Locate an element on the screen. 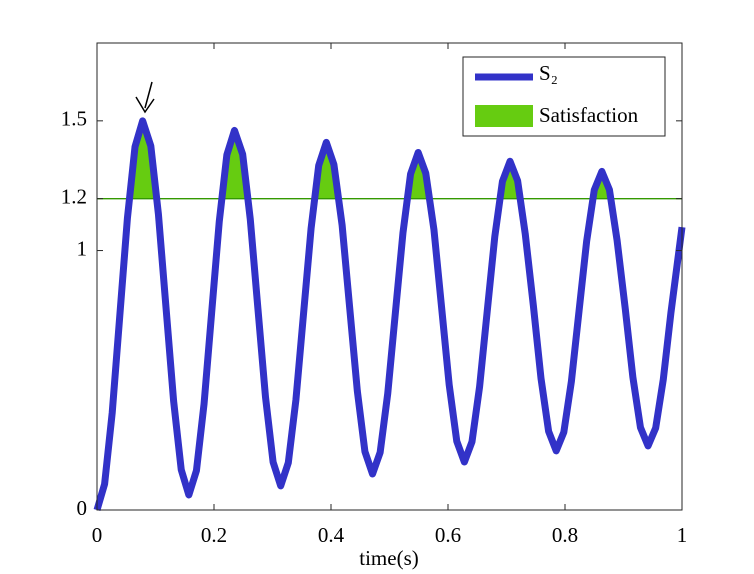  legend-label: Satisfaction is located at coordinates (589, 115).